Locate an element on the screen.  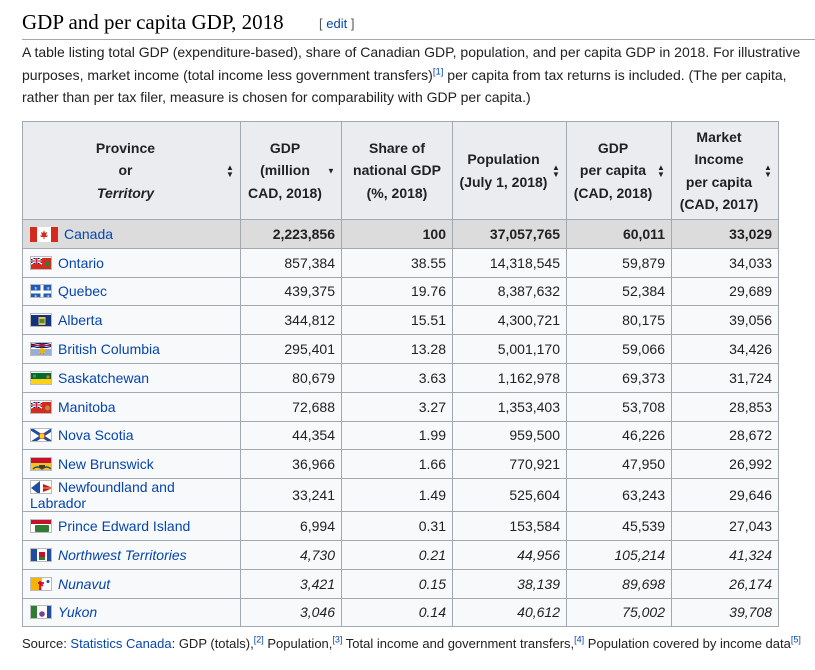
region-link: Yukon is located at coordinates (78, 612).